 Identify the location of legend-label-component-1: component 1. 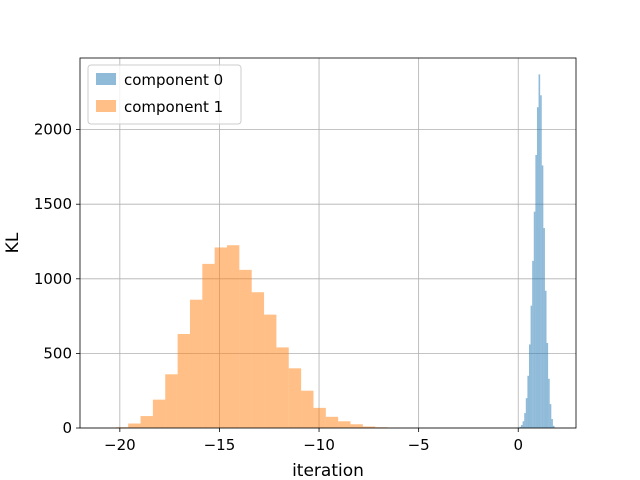
(173, 107).